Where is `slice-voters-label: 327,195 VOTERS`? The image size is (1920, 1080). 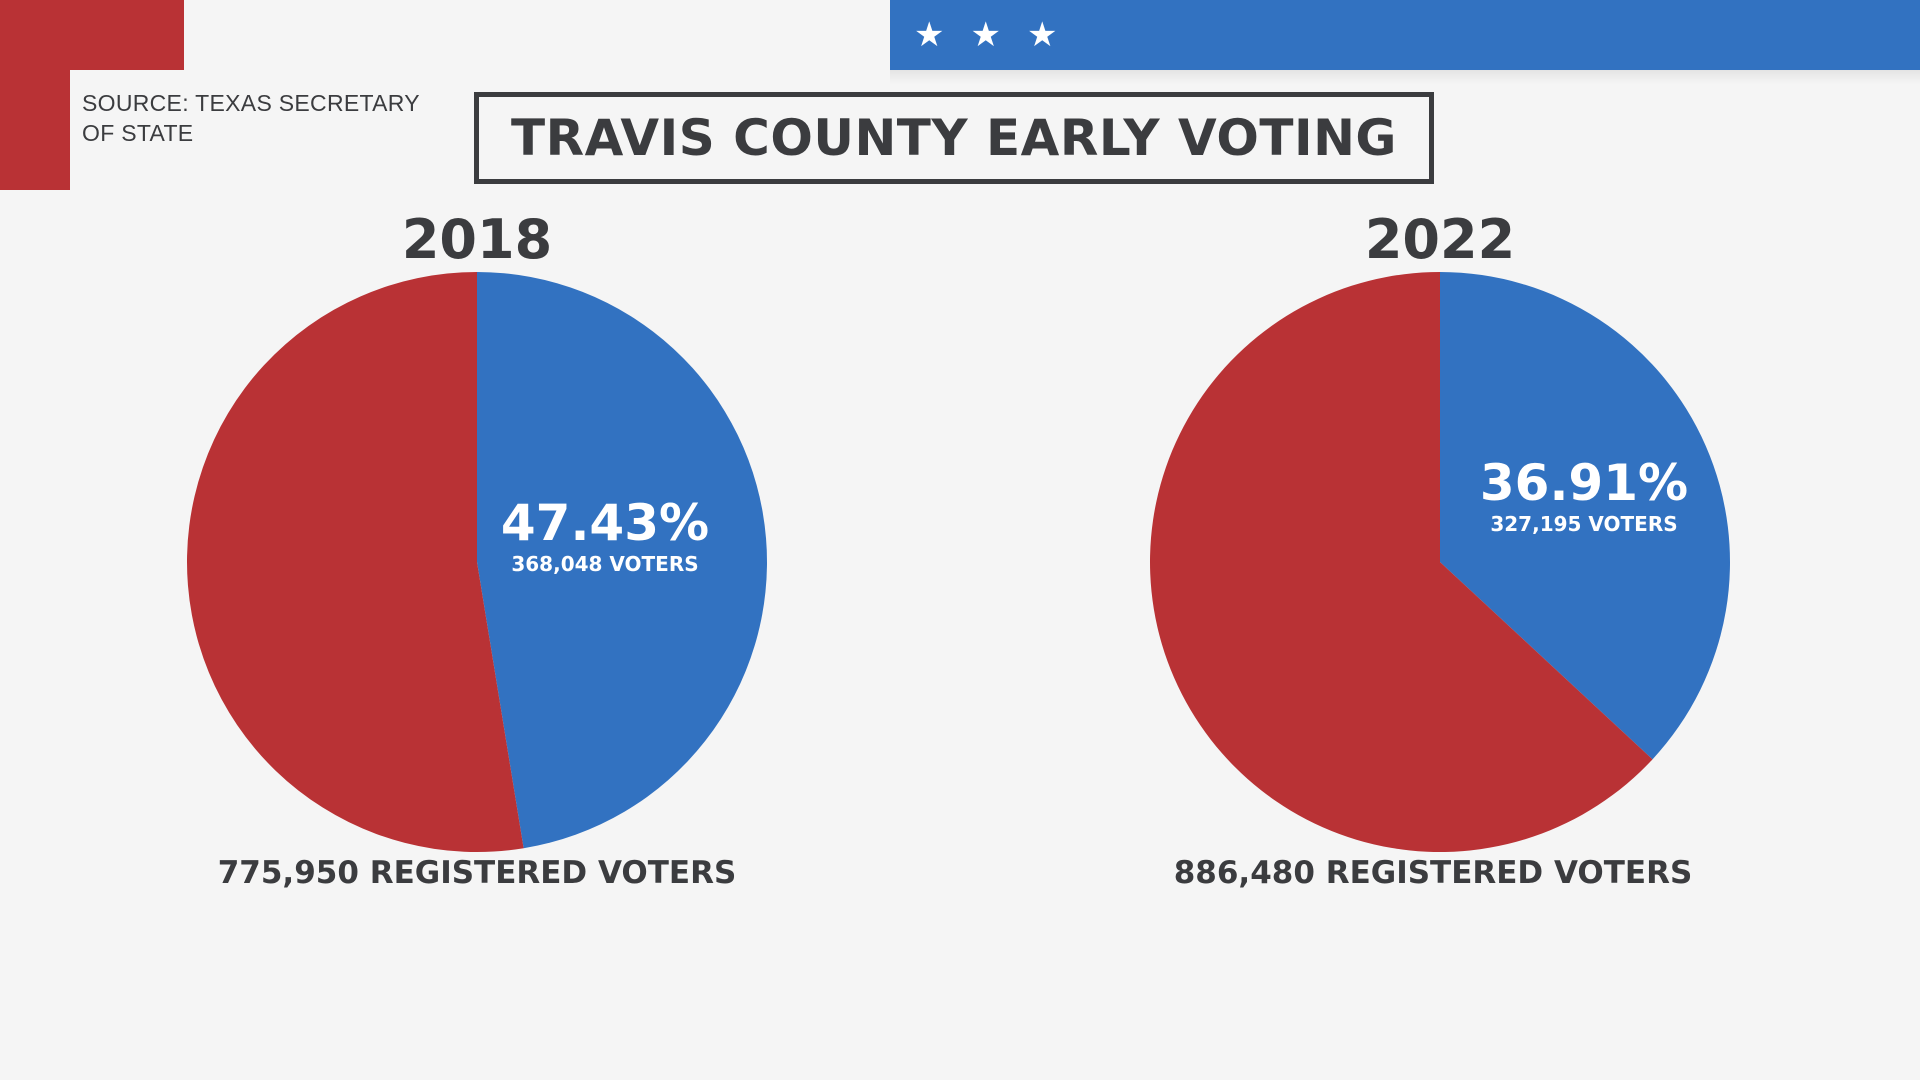
slice-voters-label: 327,195 VOTERS is located at coordinates (1583, 524).